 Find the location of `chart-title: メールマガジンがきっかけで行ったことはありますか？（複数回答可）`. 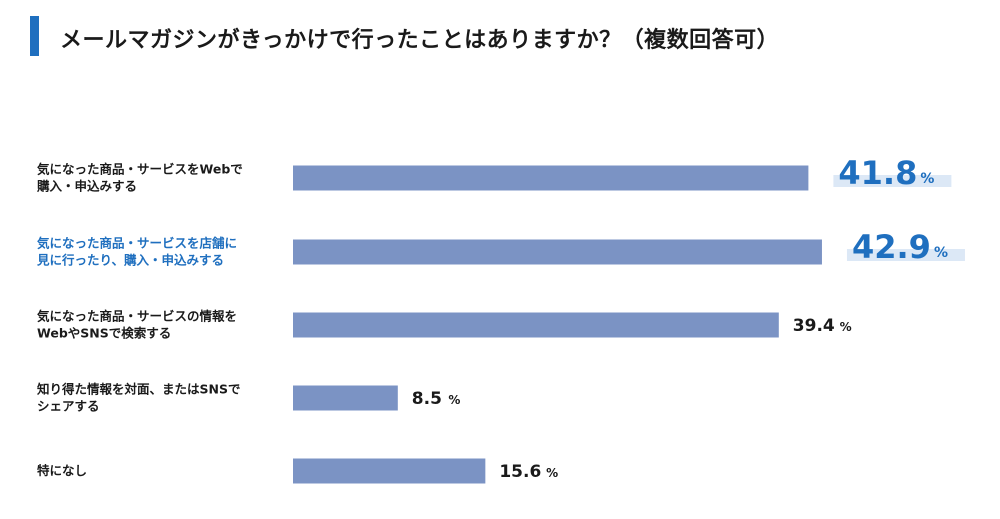

chart-title: メールマガジンがきっかけで行ったことはありますか？（複数回答可） is located at coordinates (420, 40).